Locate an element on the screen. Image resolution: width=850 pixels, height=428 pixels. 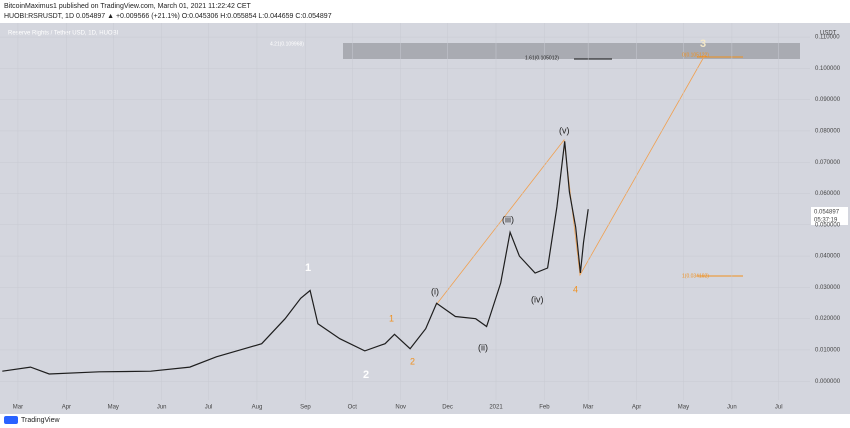
y-tick-label: 0.100000 is located at coordinates (828, 69).